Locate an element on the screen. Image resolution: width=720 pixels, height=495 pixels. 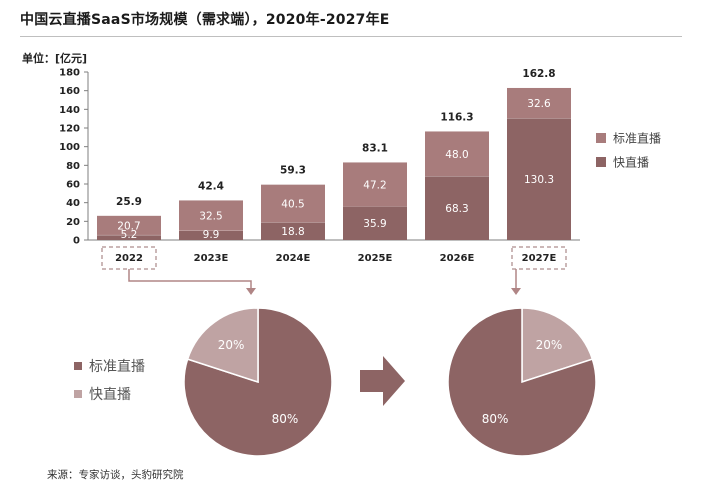
data-label-standard: 20.7 is located at coordinates (128, 226).